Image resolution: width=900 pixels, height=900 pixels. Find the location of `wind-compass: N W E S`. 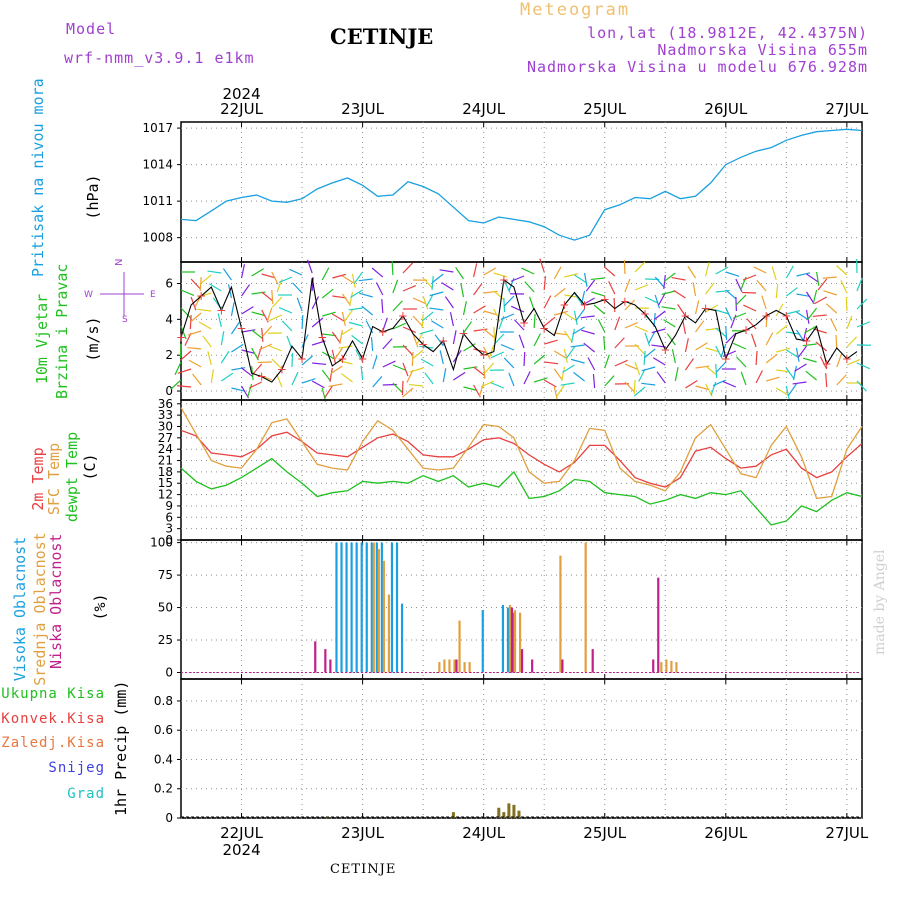

wind-compass: N W E S is located at coordinates (120, 292).